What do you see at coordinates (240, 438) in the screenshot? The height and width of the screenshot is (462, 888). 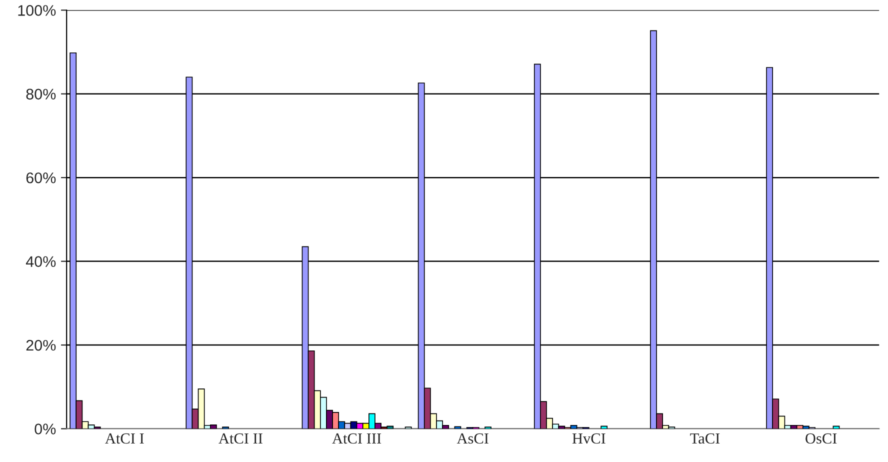 I see `x-tick-label: AtCI II` at bounding box center [240, 438].